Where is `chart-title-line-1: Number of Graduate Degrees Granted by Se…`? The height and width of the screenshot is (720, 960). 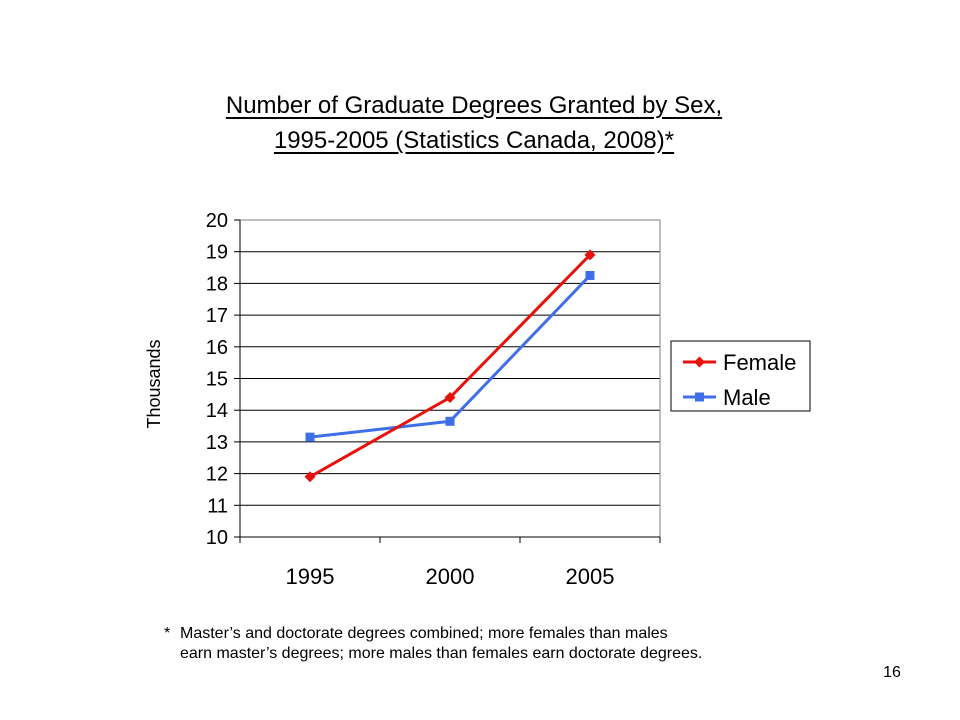 chart-title-line-1: Number of Graduate Degrees Granted by Se… is located at coordinates (474, 105).